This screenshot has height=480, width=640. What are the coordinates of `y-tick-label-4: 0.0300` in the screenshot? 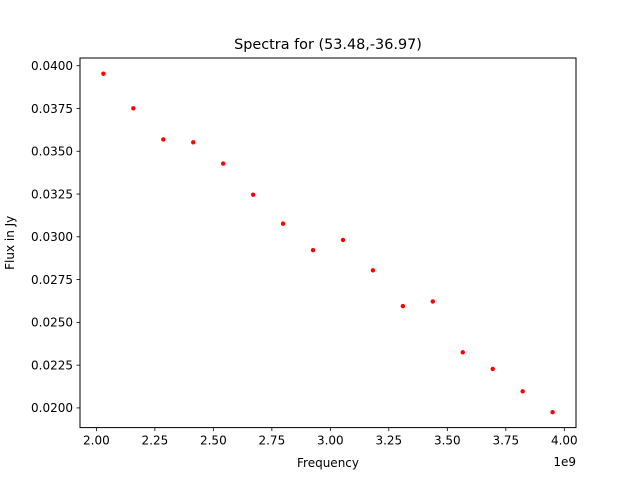 It's located at (52, 237).